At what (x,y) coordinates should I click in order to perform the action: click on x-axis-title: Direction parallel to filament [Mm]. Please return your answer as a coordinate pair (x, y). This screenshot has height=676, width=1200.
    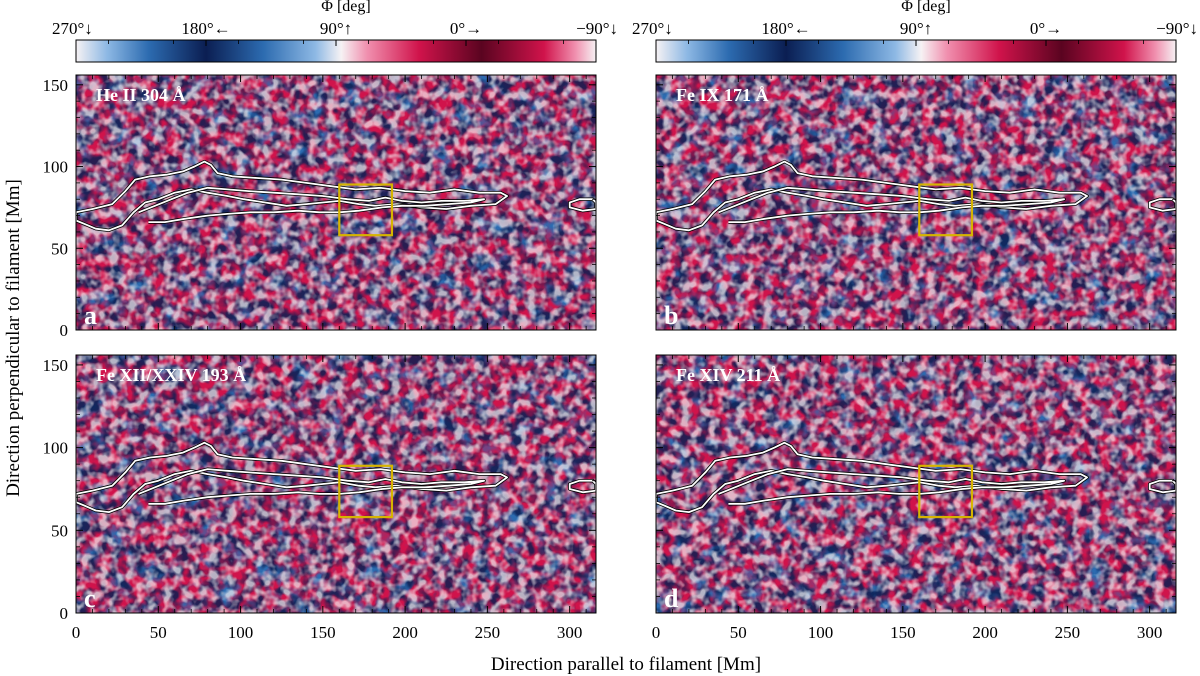
    Looking at the image, I should click on (626, 664).